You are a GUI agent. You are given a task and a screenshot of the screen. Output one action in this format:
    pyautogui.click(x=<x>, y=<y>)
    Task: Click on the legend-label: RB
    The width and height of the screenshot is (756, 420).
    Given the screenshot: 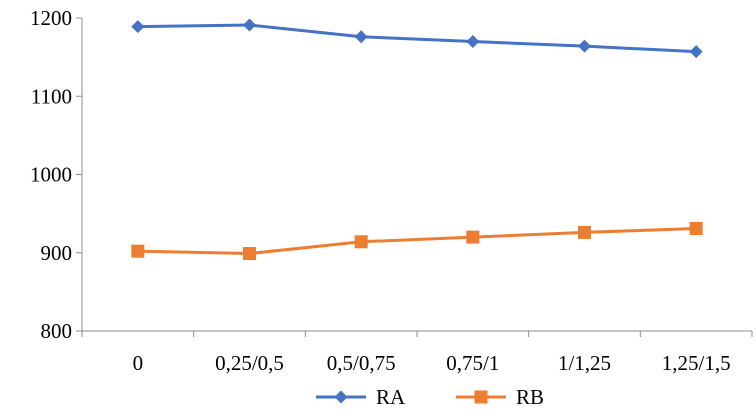 What is the action you would take?
    pyautogui.click(x=530, y=397)
    